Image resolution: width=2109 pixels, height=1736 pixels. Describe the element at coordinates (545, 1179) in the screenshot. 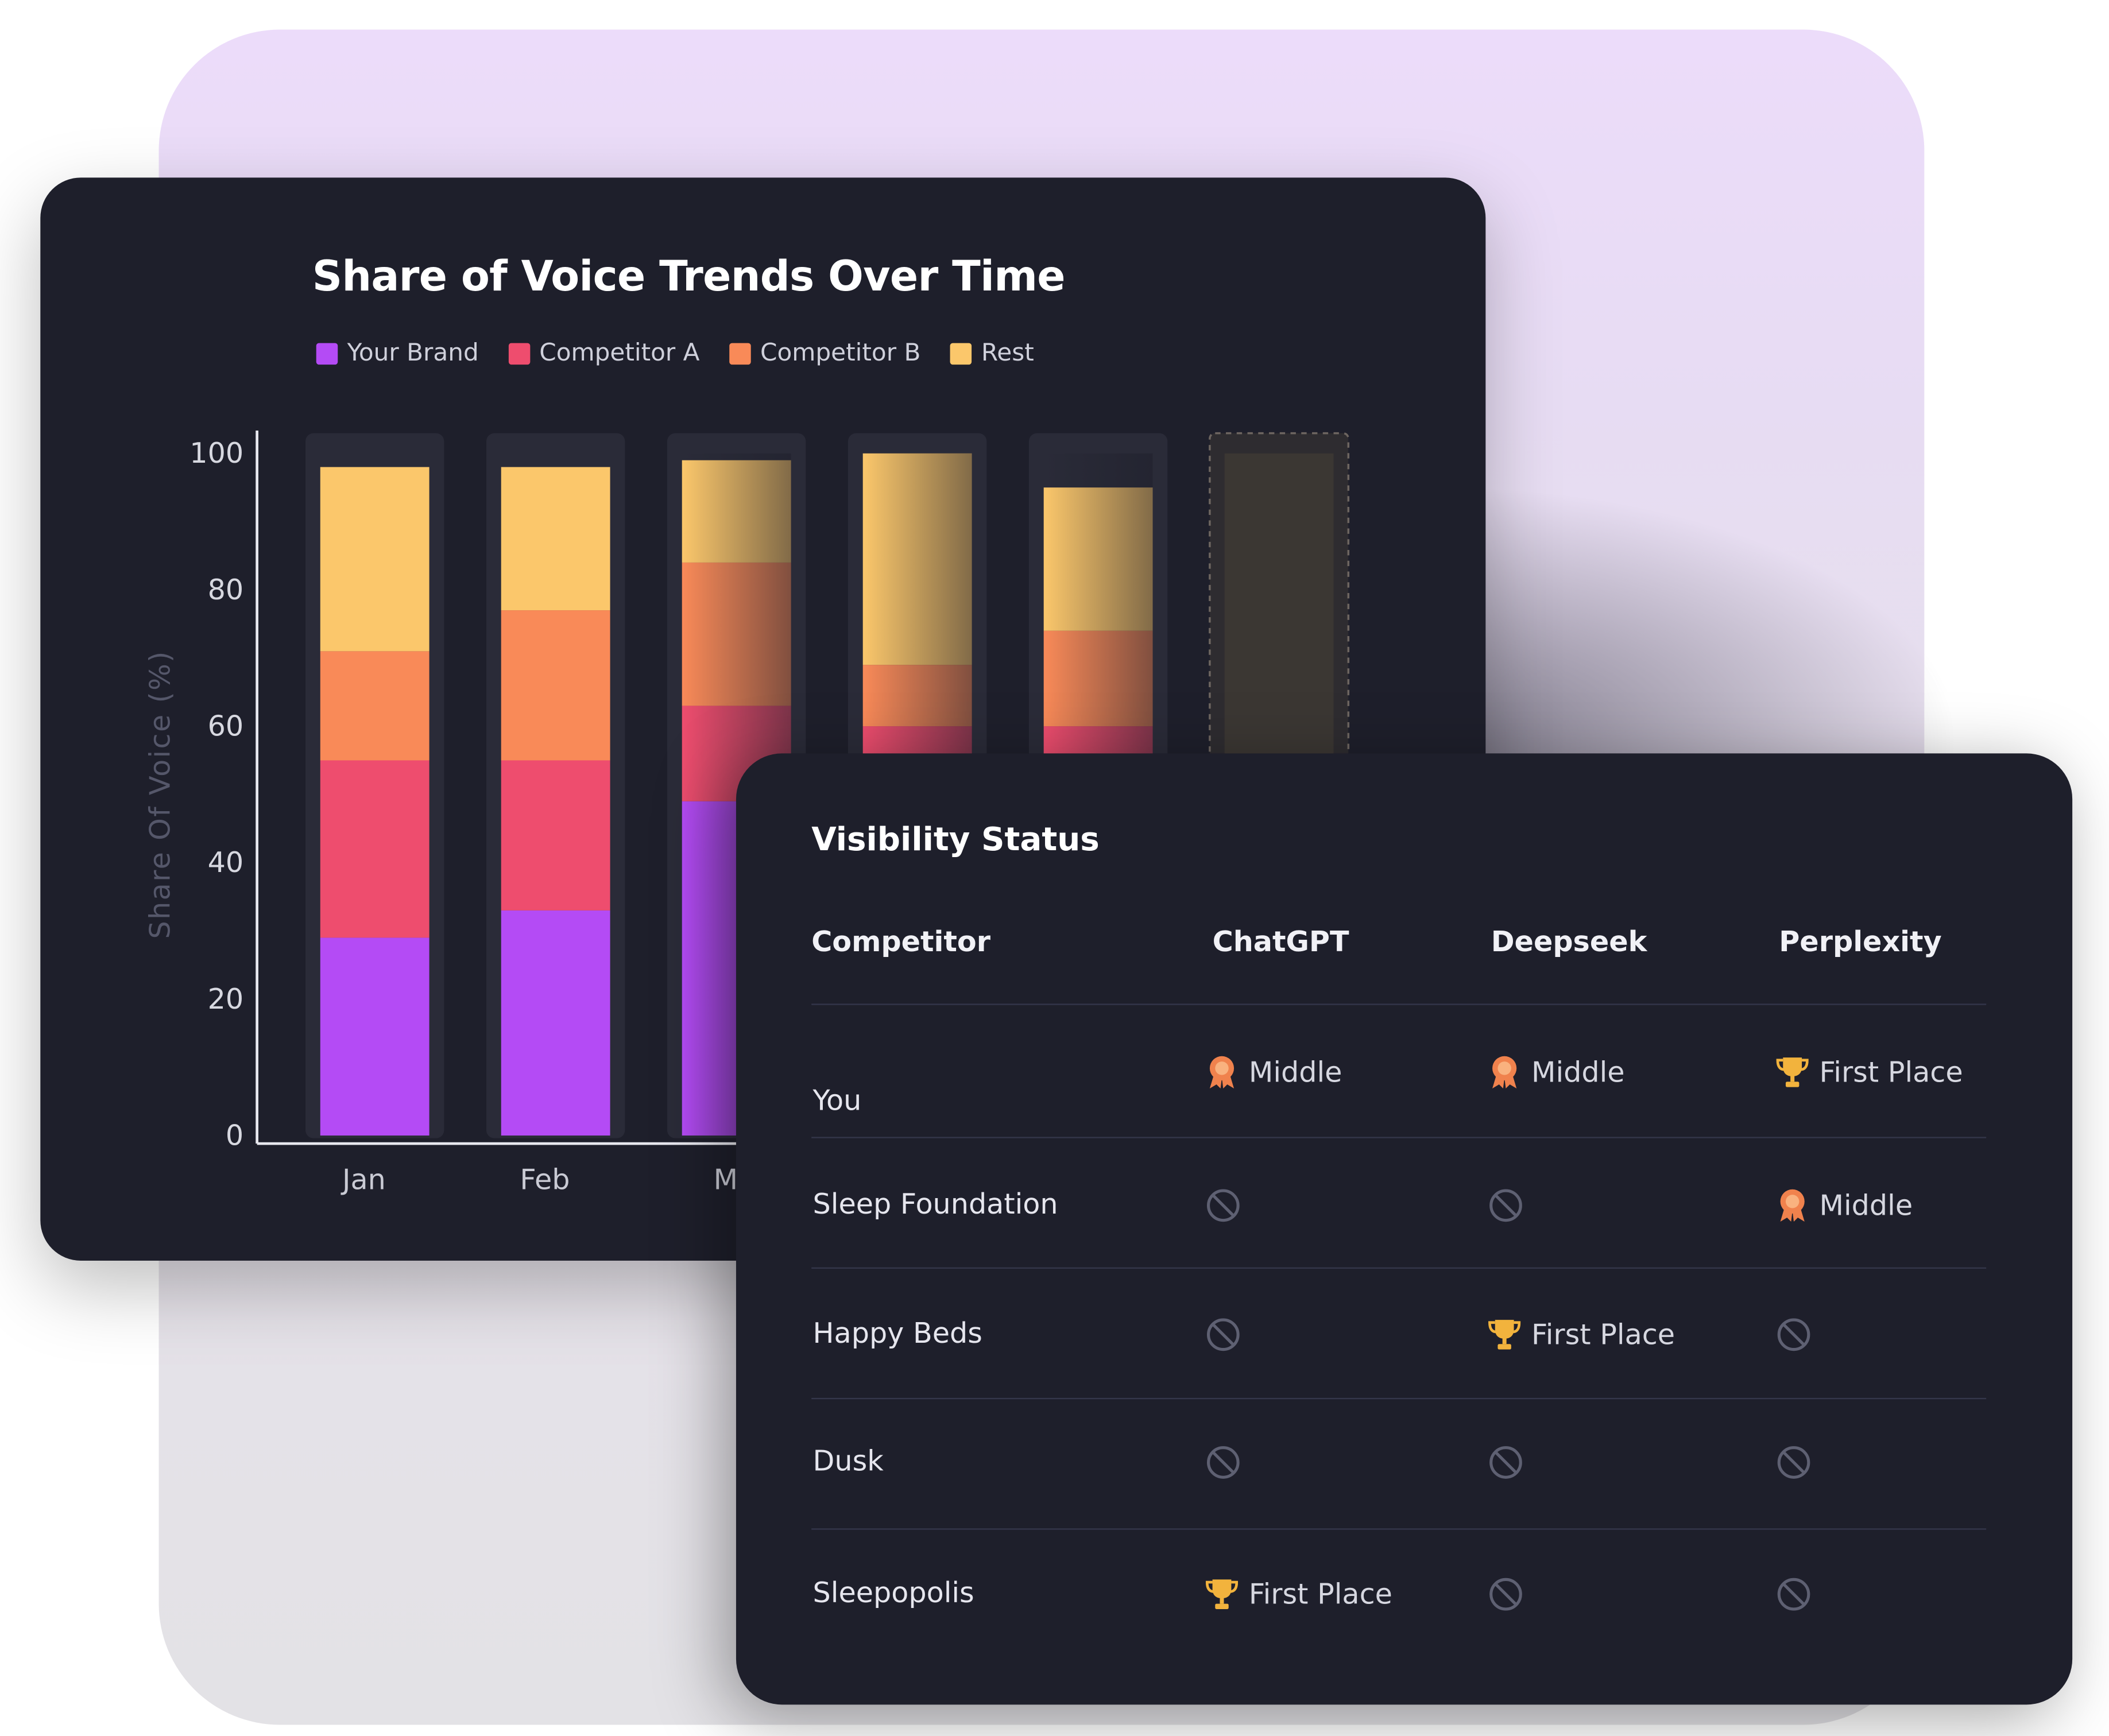

I see `x-tick-label: Feb` at that location.